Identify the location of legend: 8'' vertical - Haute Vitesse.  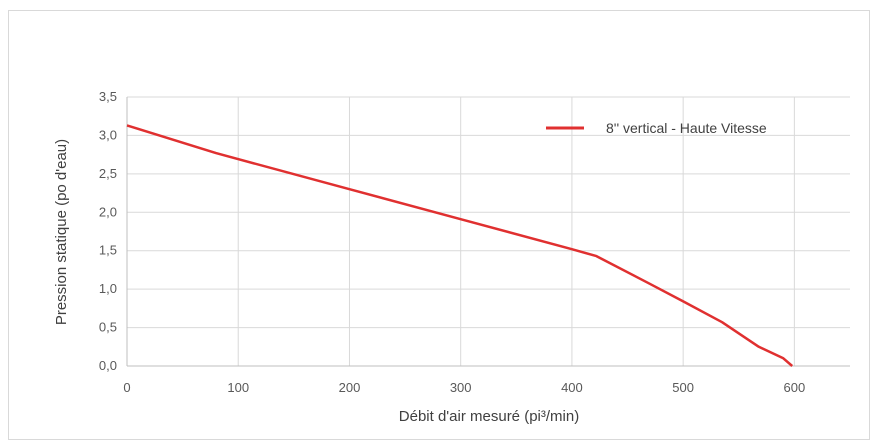
(656, 128).